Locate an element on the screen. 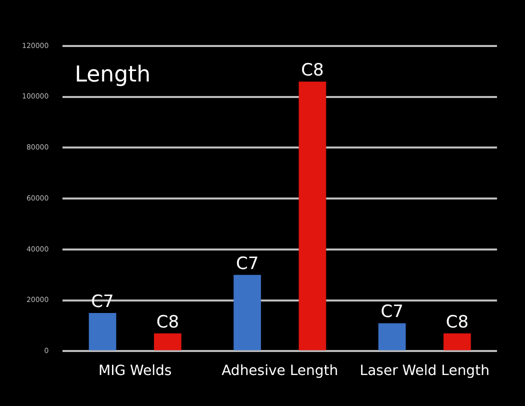  x-tick-label: Laser Weld Length is located at coordinates (425, 371).